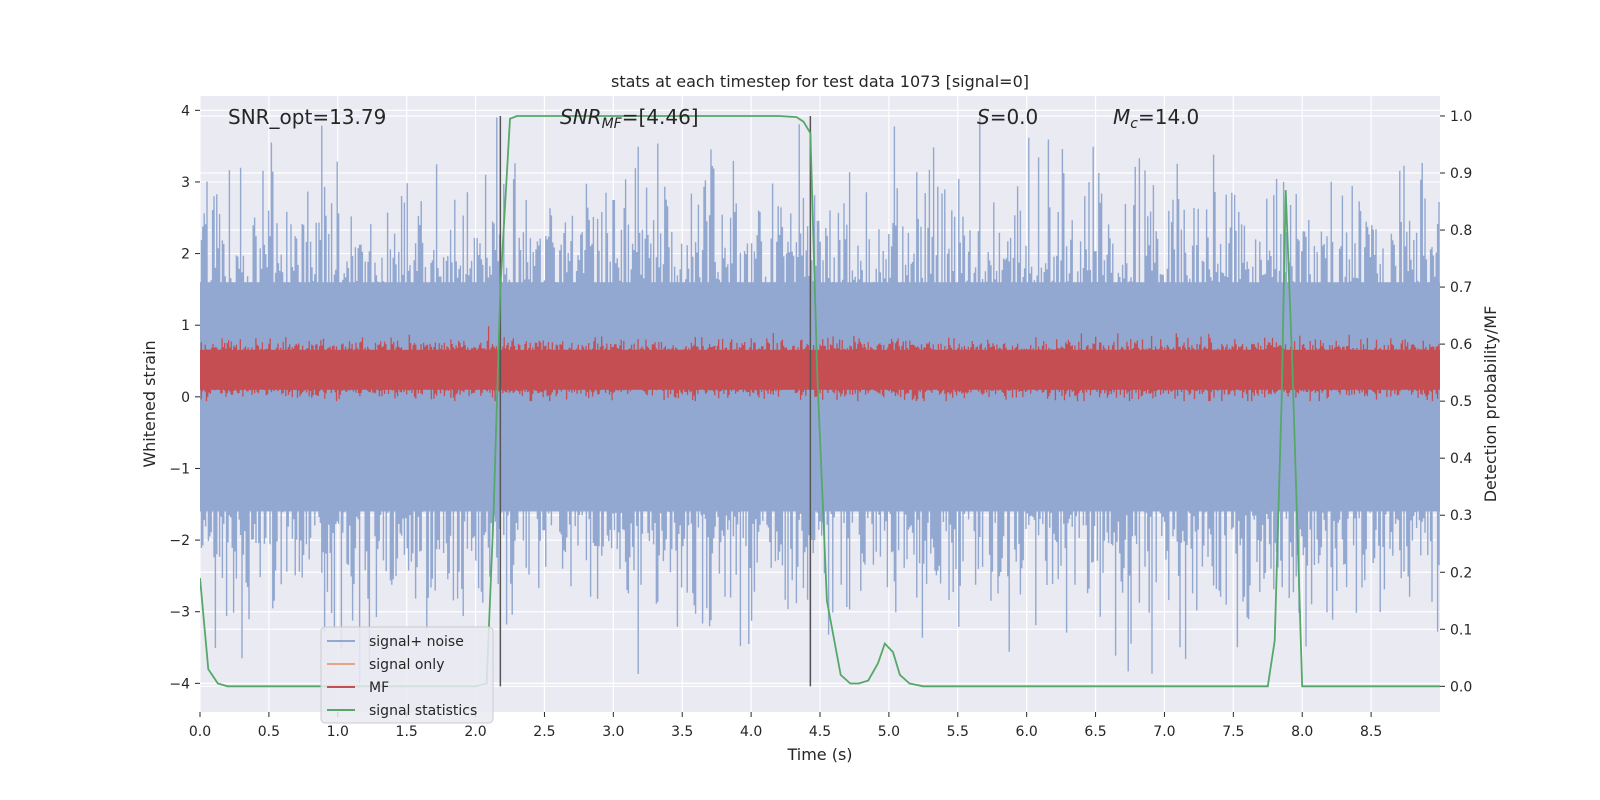  Describe the element at coordinates (179, 684) in the screenshot. I see `y-tick-label: −4` at that location.